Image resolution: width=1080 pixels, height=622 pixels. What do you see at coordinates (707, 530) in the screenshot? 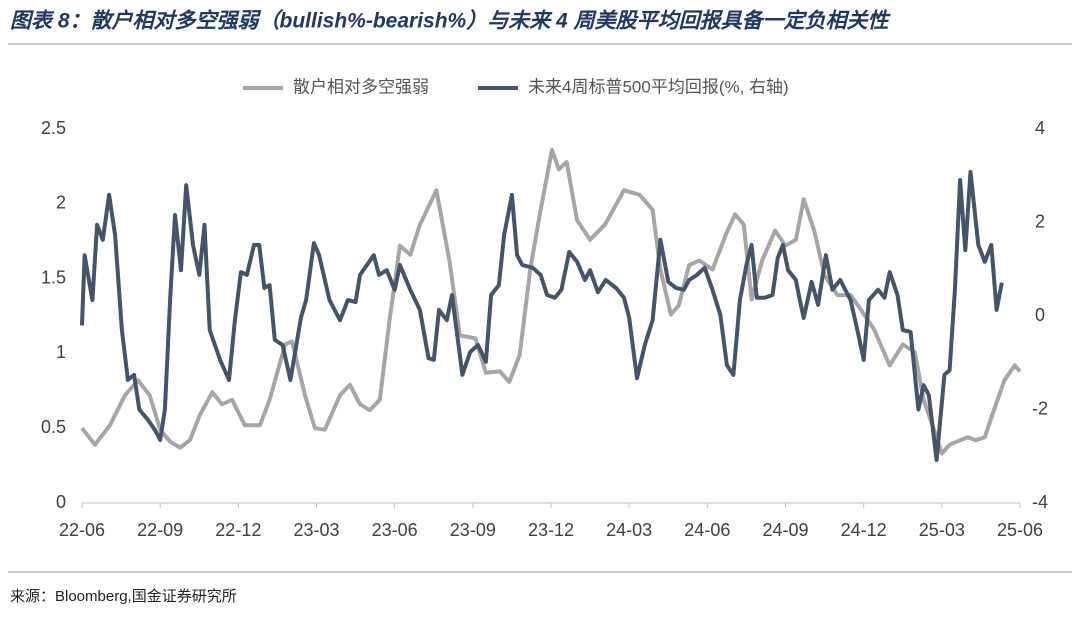
I see `x-tick-label: 24-06` at bounding box center [707, 530].